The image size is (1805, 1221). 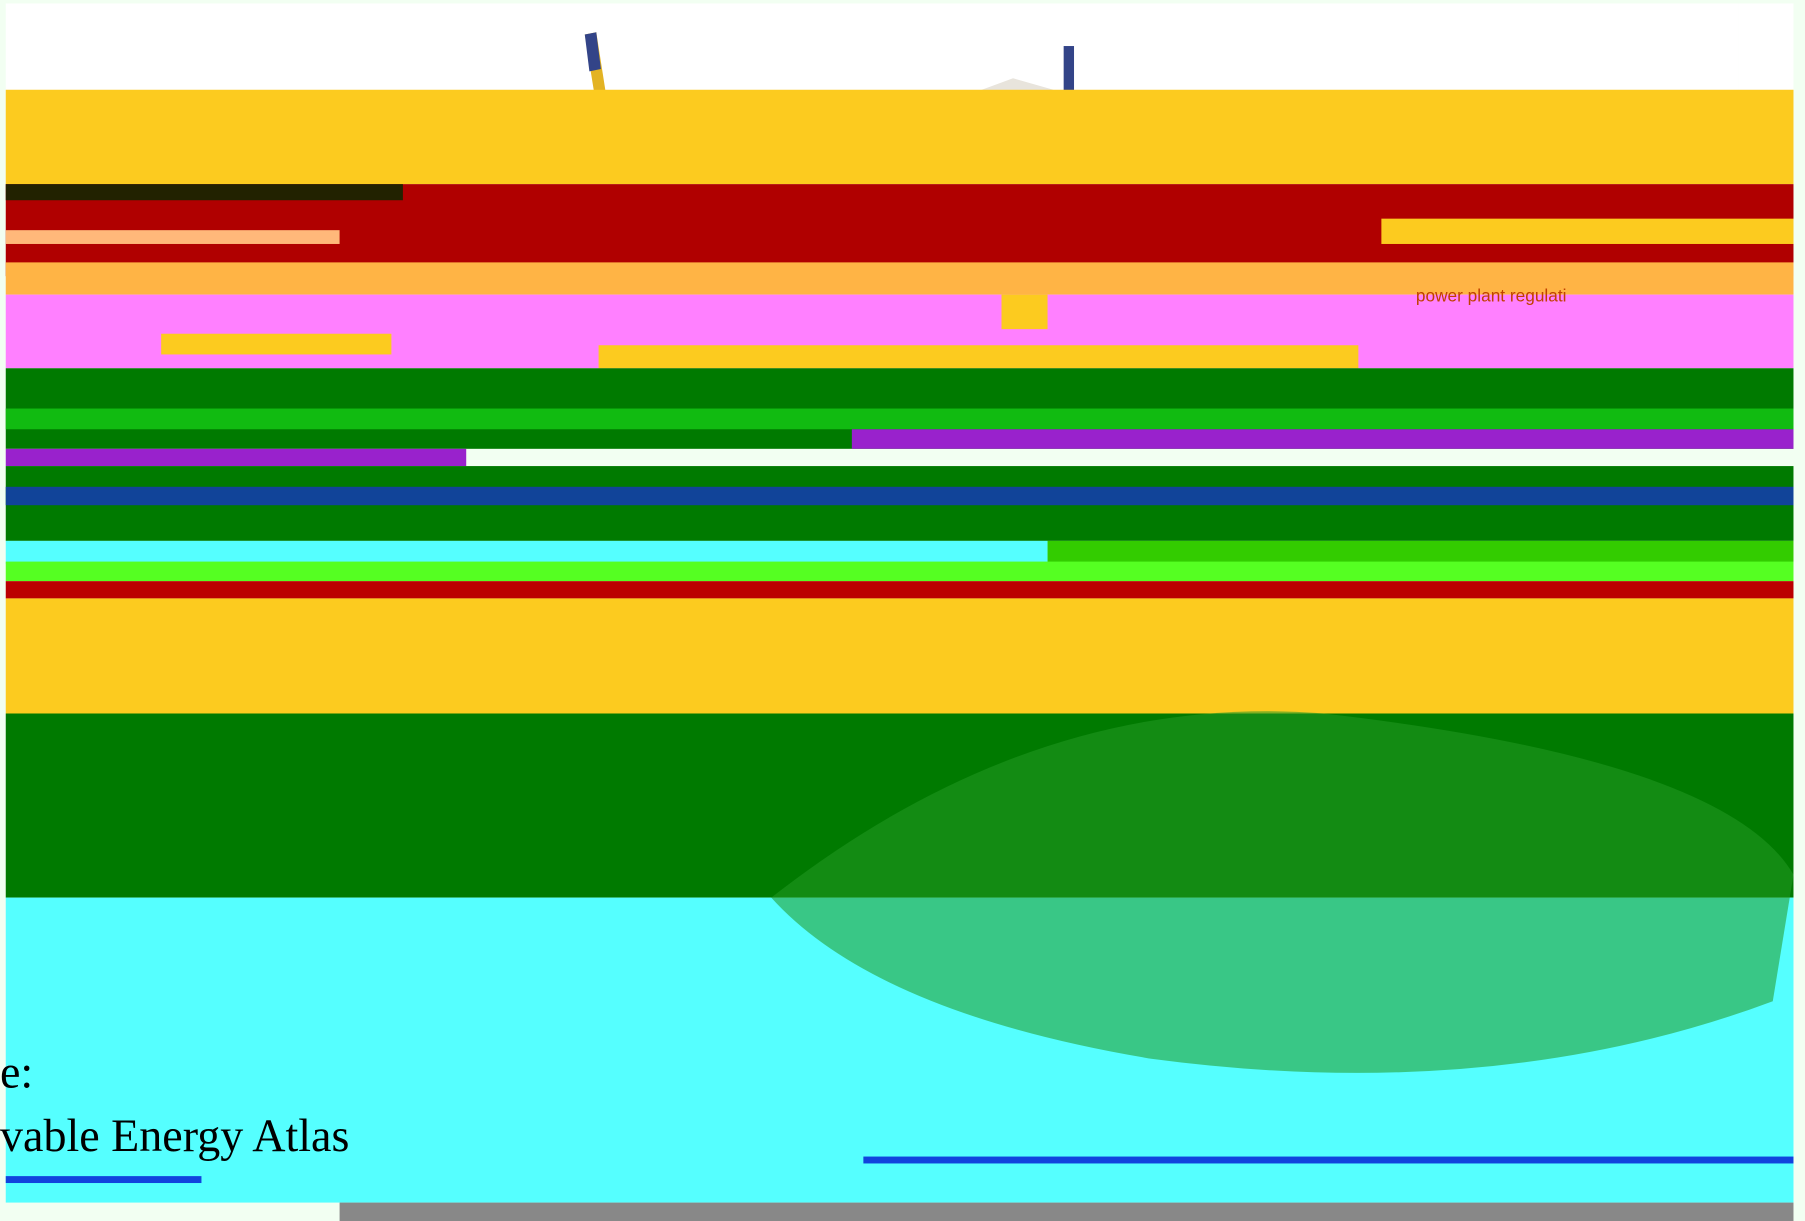 I want to click on source-name: vable Energy Atlas, so click(x=174, y=1135).